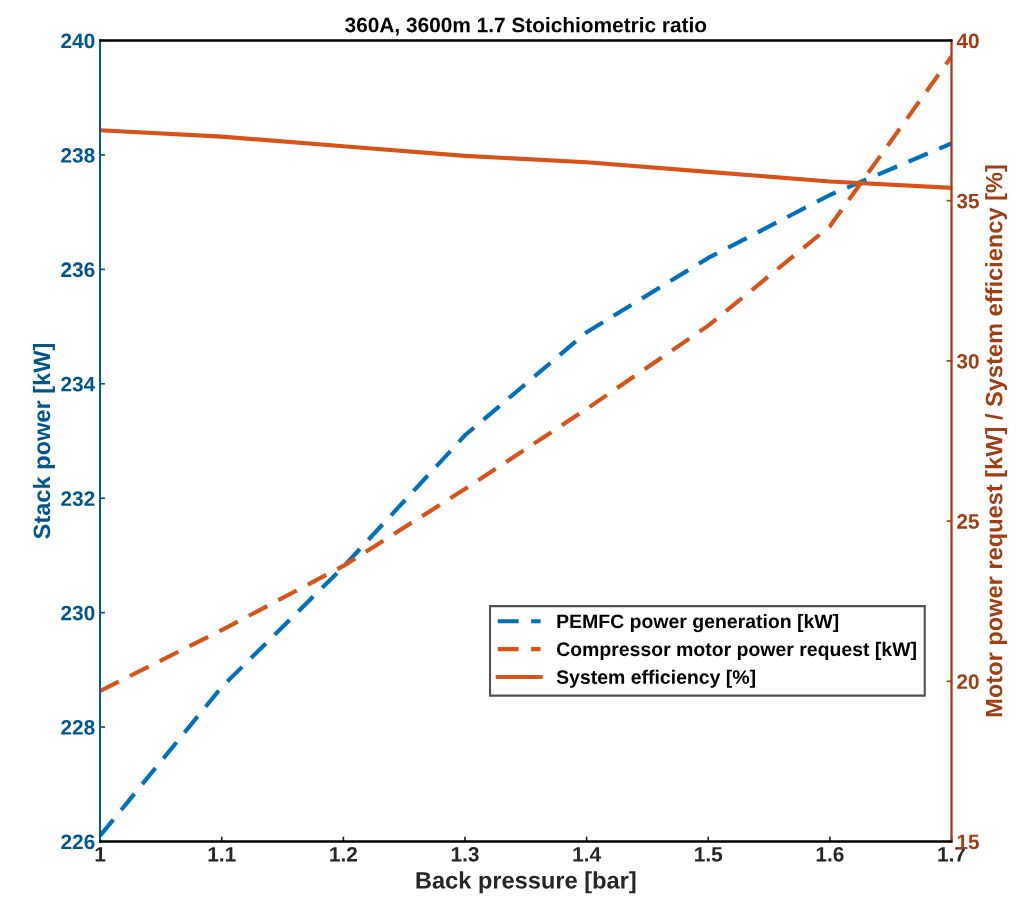  What do you see at coordinates (709, 854) in the screenshot?
I see `x-tick-label: 1.5` at bounding box center [709, 854].